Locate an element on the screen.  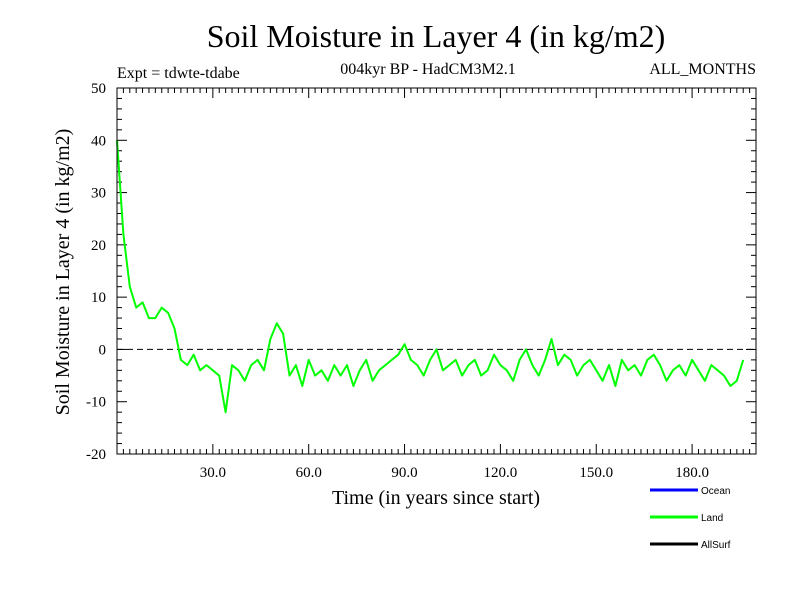
y-tick-label: 40 is located at coordinates (98, 141).